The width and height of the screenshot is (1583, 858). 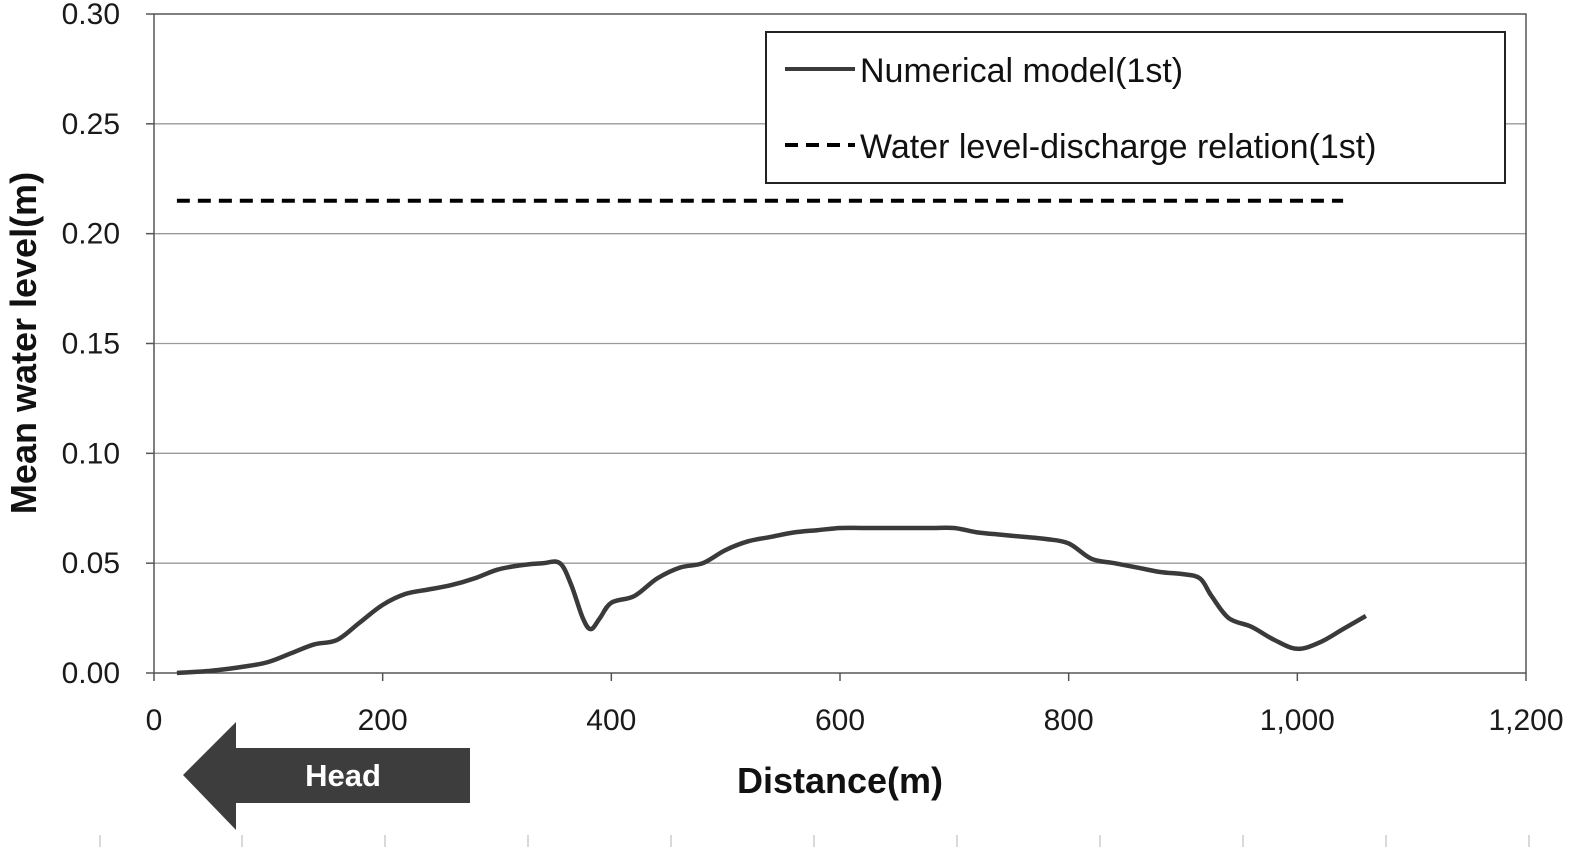 What do you see at coordinates (343, 775) in the screenshot?
I see `head-arrow-label: Head` at bounding box center [343, 775].